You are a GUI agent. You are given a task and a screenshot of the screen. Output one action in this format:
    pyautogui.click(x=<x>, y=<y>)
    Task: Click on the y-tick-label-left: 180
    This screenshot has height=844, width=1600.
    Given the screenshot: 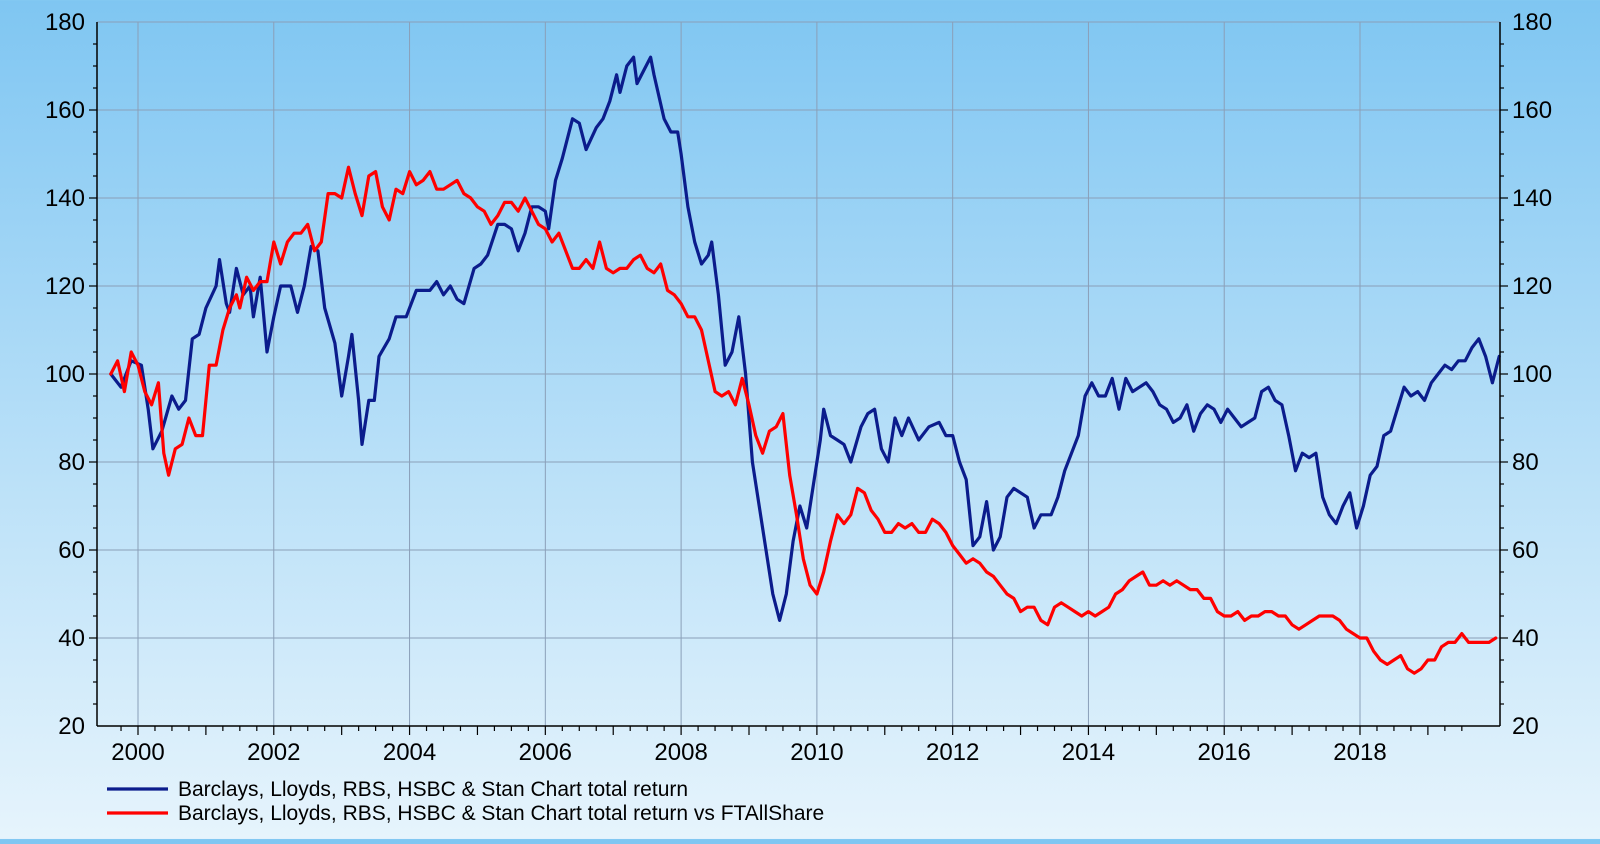 What is the action you would take?
    pyautogui.click(x=65, y=22)
    